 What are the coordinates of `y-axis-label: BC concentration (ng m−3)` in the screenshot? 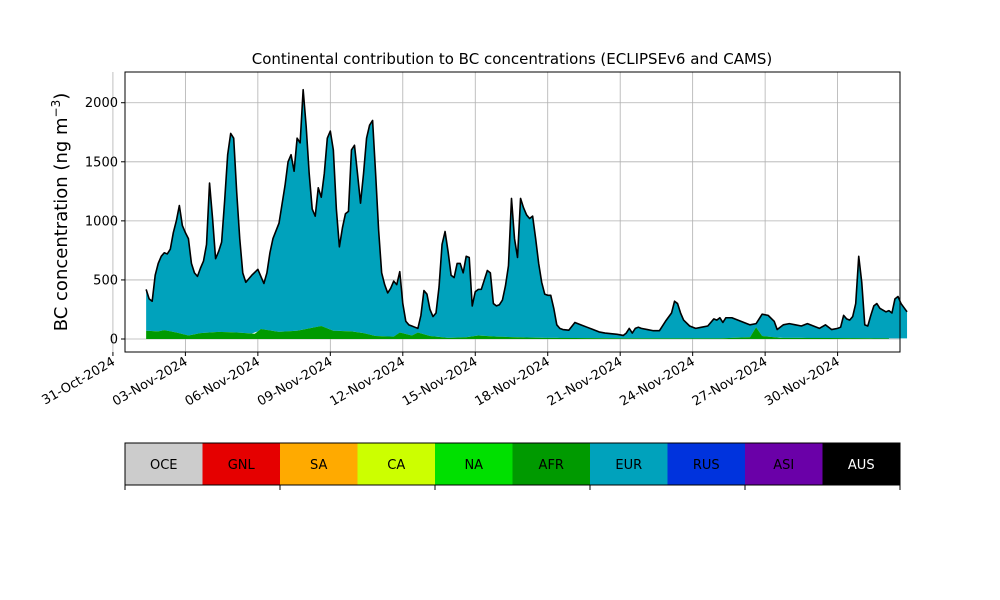 It's located at (60, 212).